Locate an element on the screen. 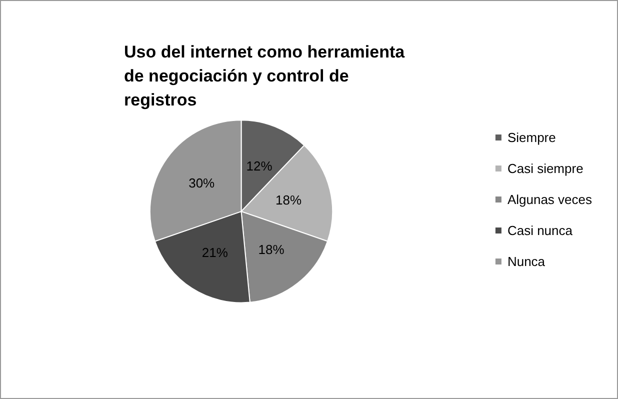 The width and height of the screenshot is (618, 399). legend-label: Casi siempre is located at coordinates (545, 168).